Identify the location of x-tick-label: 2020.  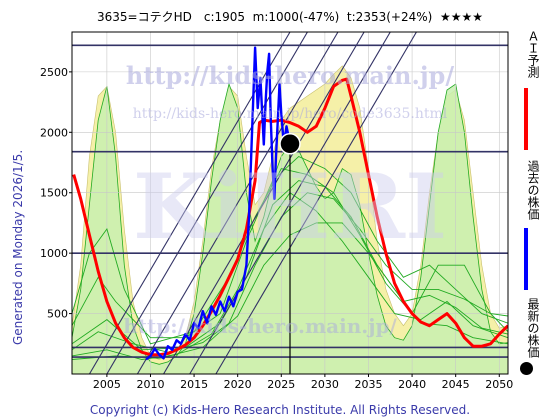
(238, 384).